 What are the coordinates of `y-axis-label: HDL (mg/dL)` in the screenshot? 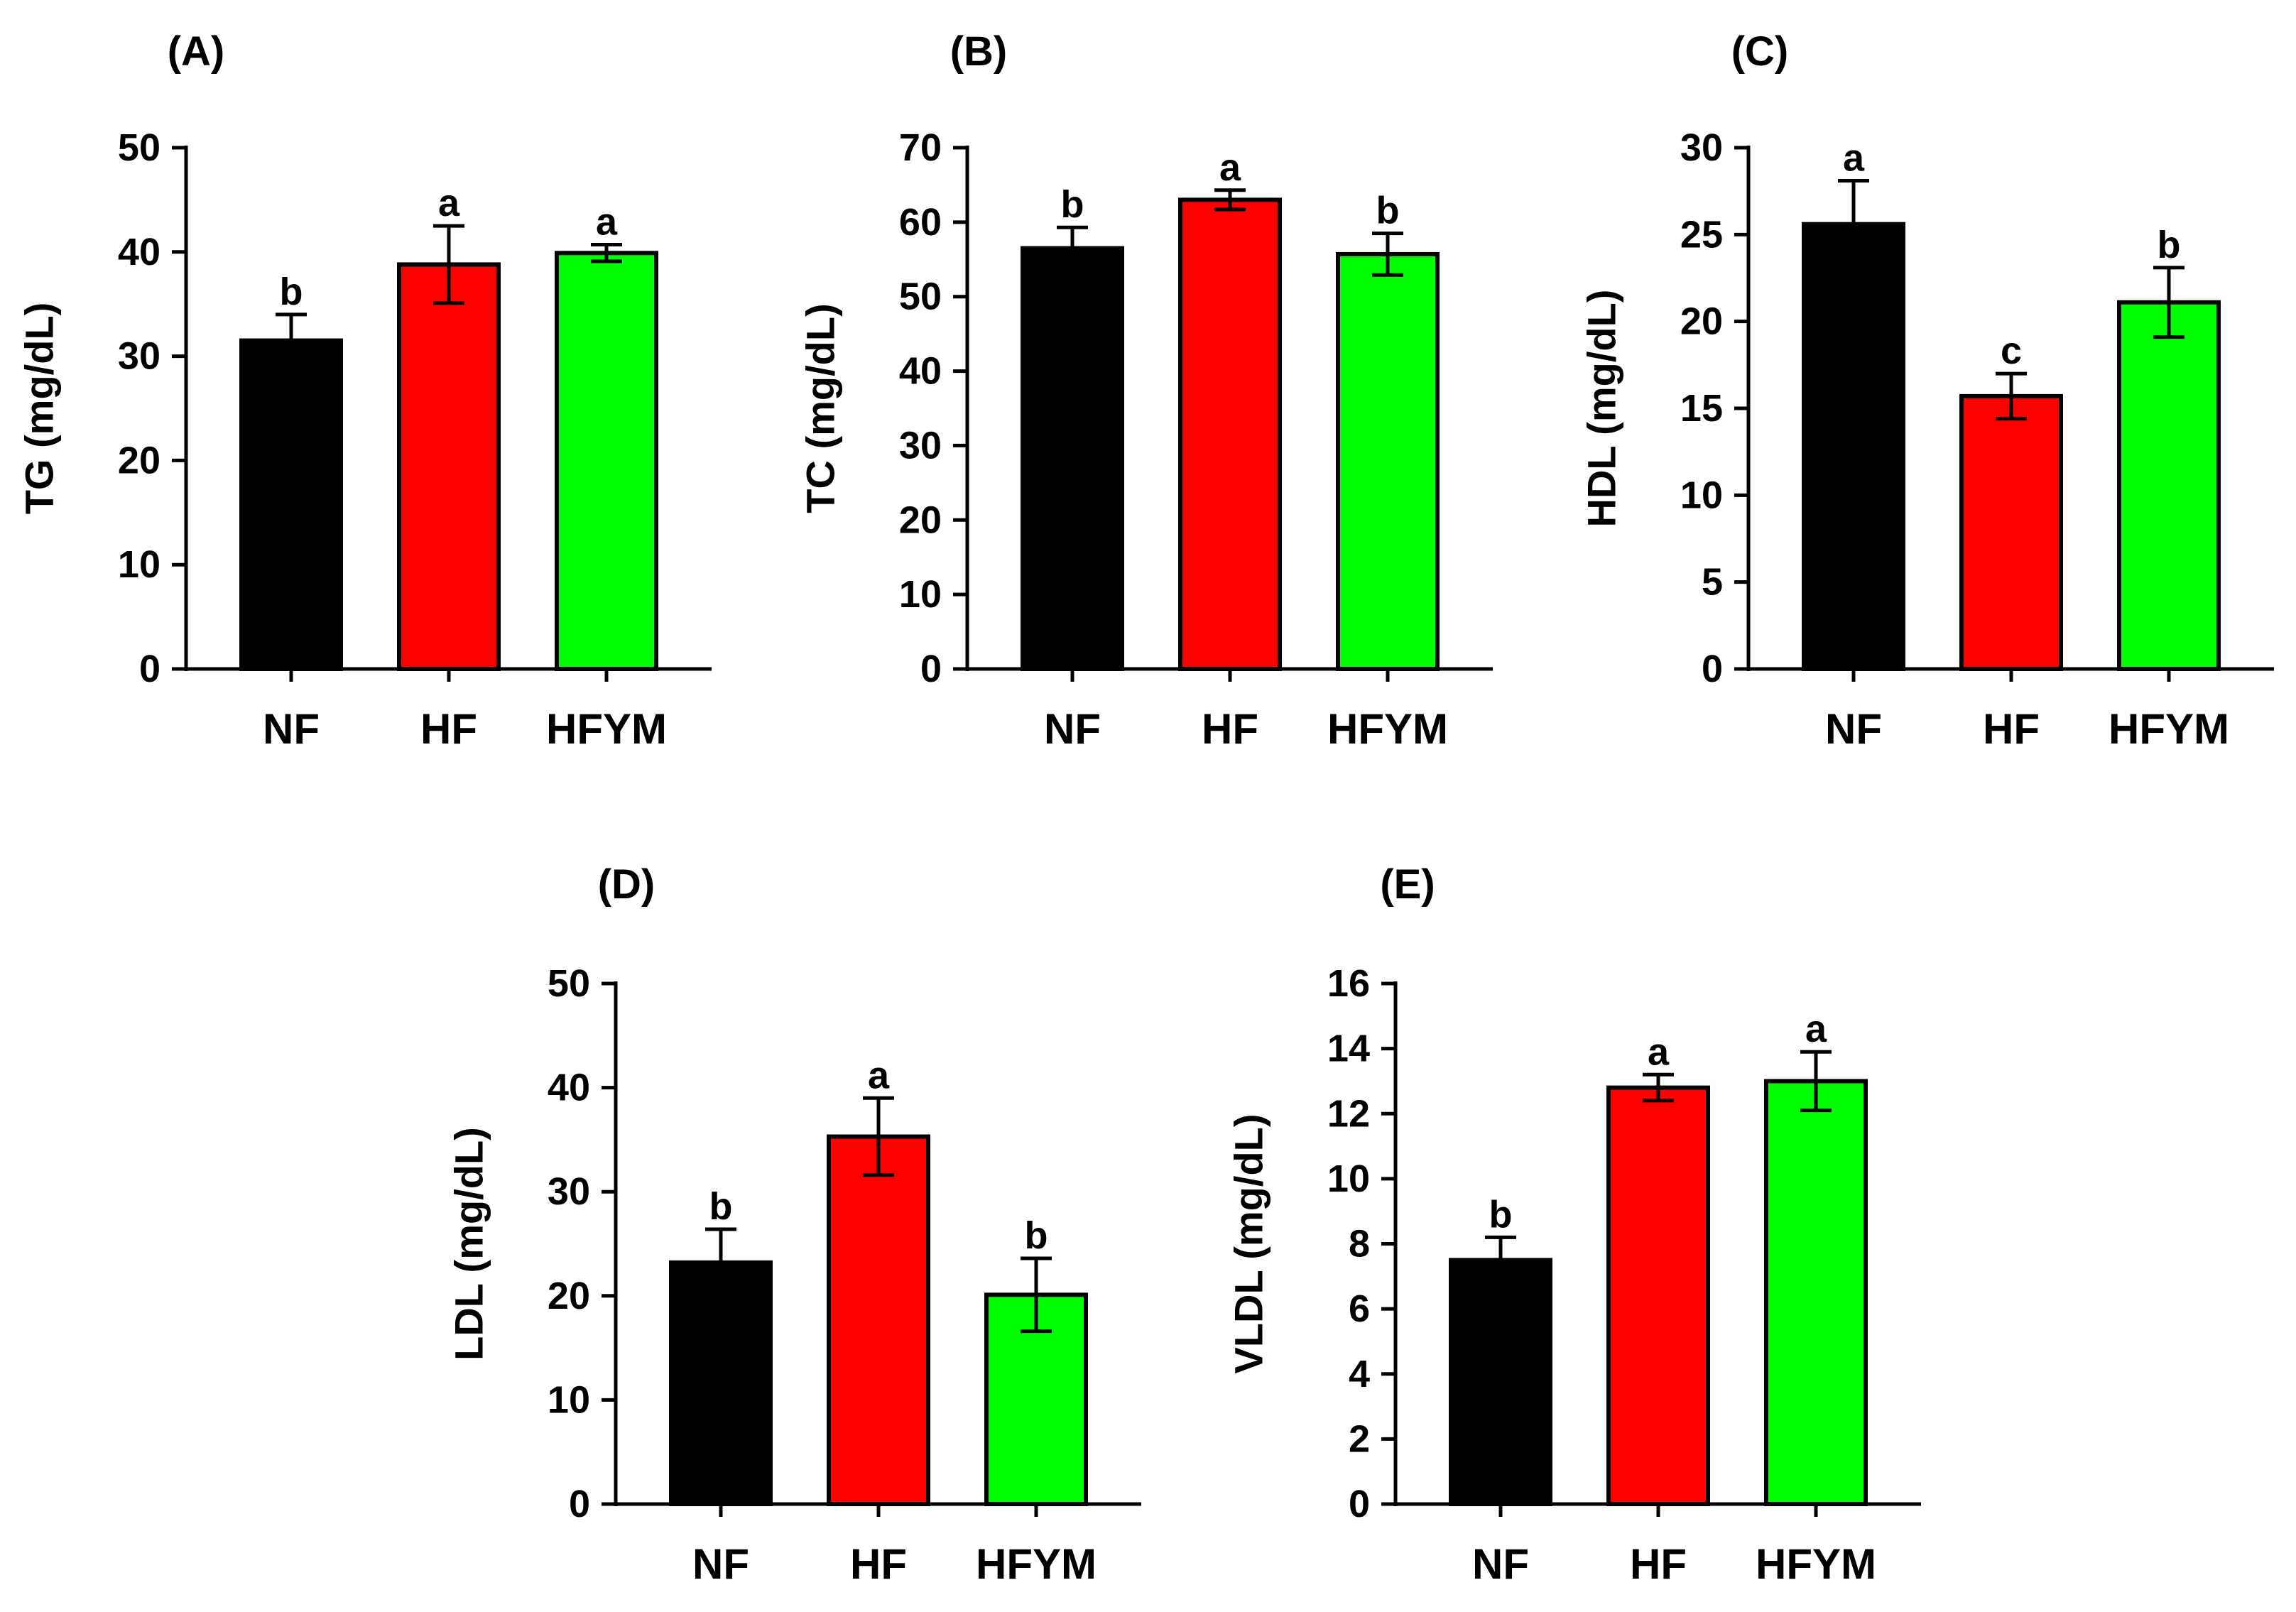 It's located at (1601, 409).